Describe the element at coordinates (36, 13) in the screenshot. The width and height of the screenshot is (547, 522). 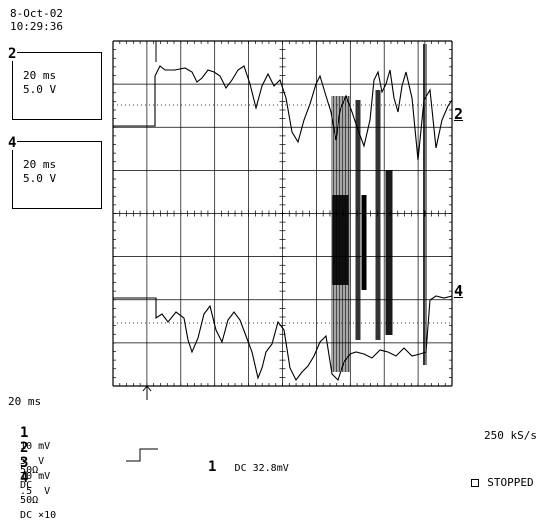
I see `acquisition-date: 8-Oct-02` at that location.